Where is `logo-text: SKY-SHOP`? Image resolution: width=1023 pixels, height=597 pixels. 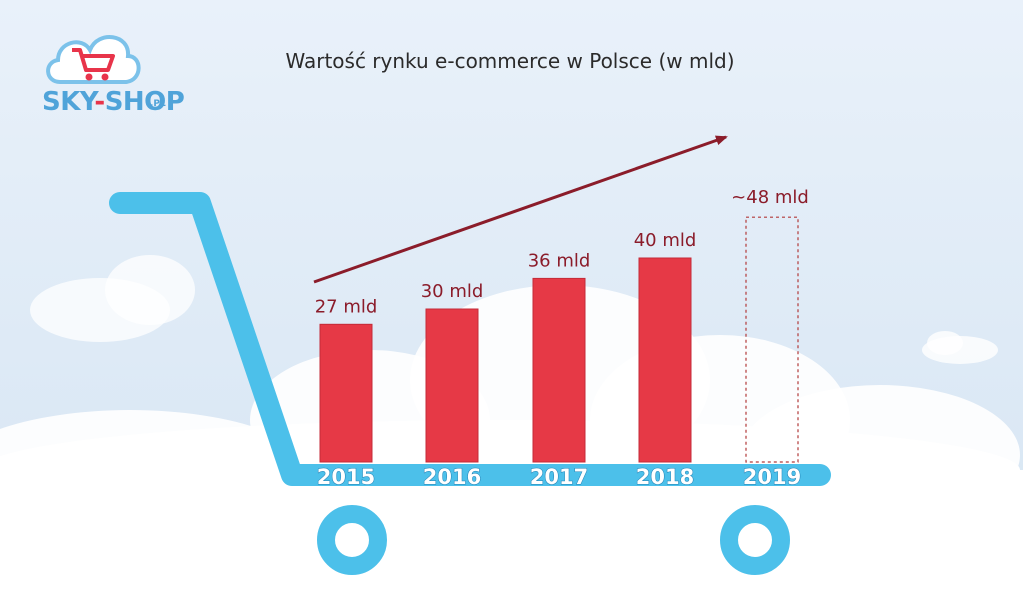 logo-text: SKY-SHOP is located at coordinates (113, 102).